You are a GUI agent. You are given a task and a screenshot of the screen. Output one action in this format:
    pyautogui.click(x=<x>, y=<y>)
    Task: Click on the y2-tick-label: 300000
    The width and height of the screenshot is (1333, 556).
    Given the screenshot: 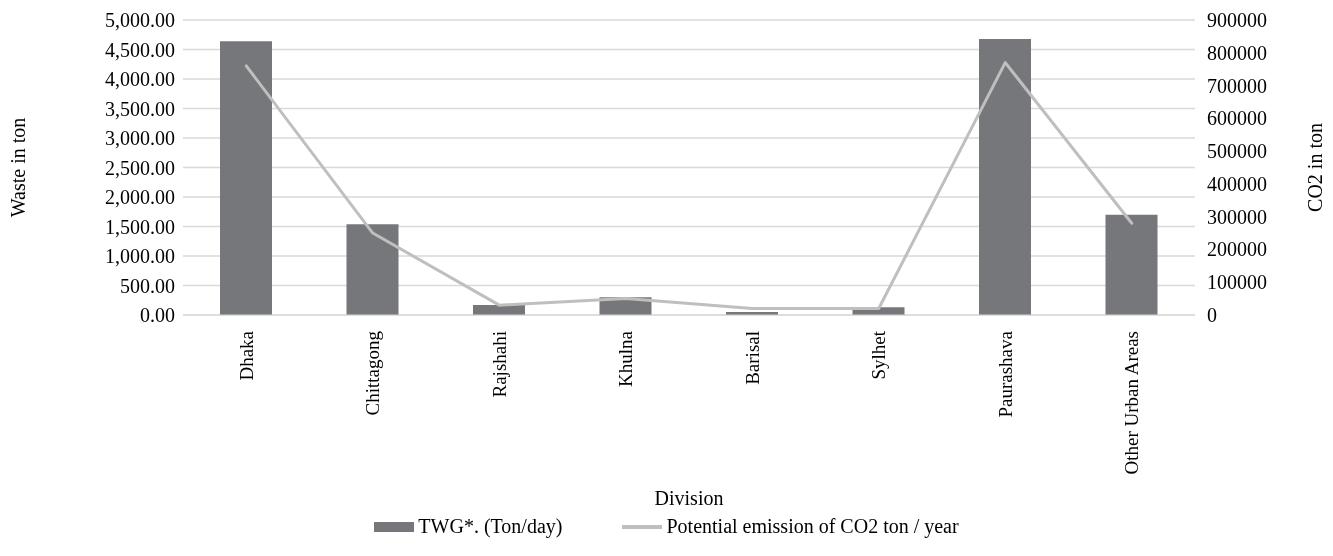 What is the action you would take?
    pyautogui.click(x=1237, y=216)
    